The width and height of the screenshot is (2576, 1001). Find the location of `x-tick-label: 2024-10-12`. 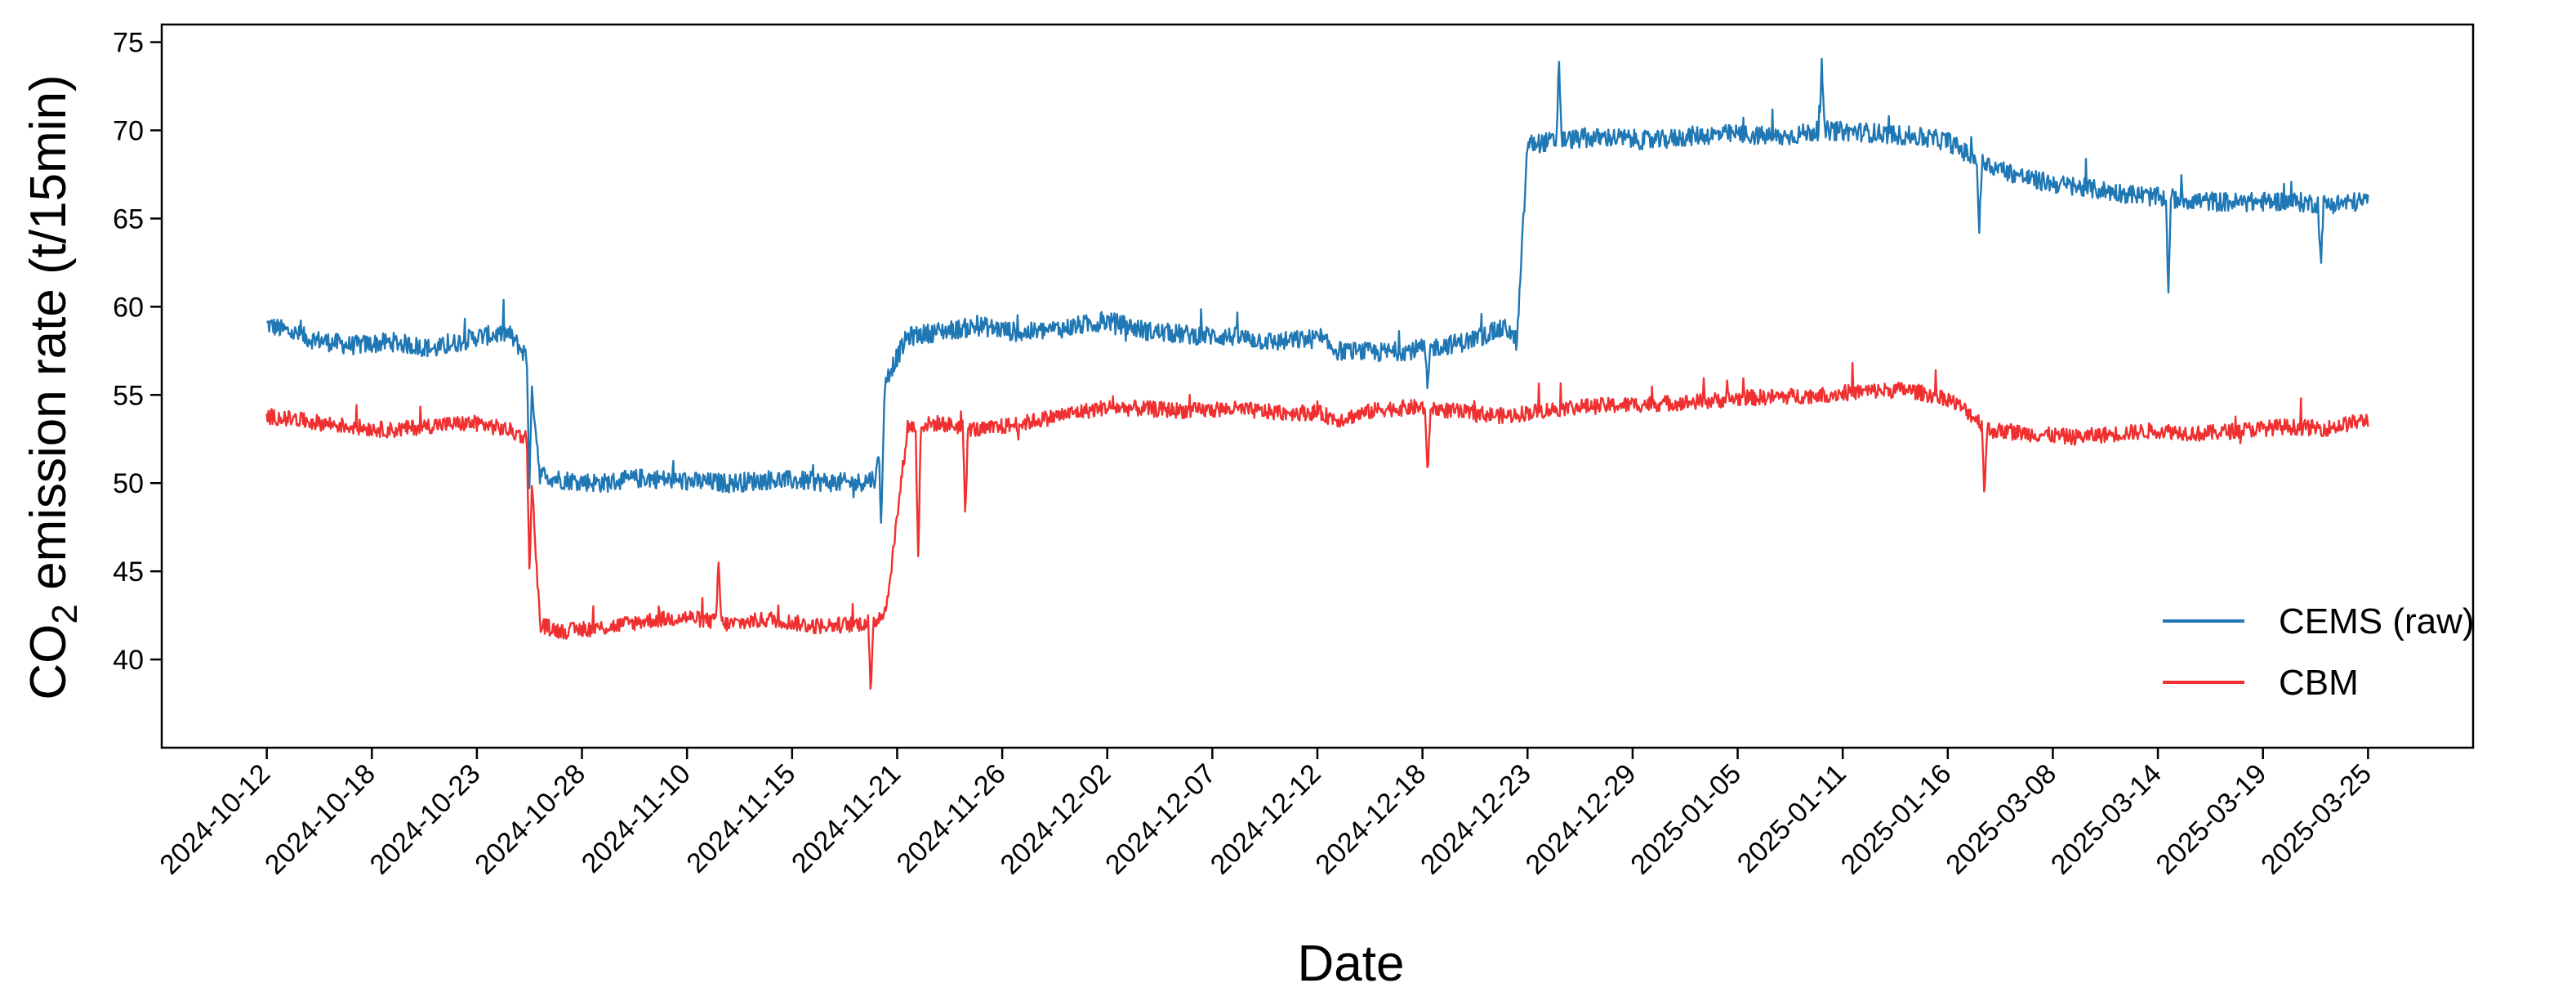

x-tick-label: 2024-10-12 is located at coordinates (215, 819).